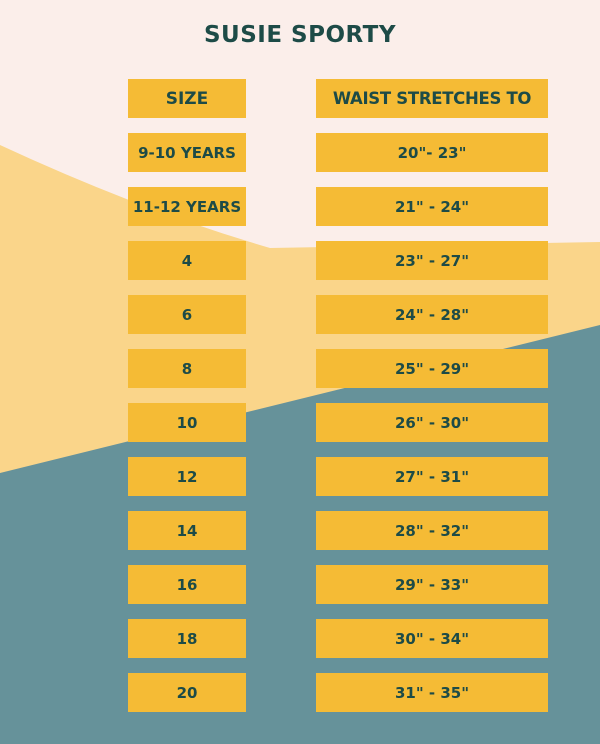  What do you see at coordinates (187, 314) in the screenshot?
I see `size-cell: 6` at bounding box center [187, 314].